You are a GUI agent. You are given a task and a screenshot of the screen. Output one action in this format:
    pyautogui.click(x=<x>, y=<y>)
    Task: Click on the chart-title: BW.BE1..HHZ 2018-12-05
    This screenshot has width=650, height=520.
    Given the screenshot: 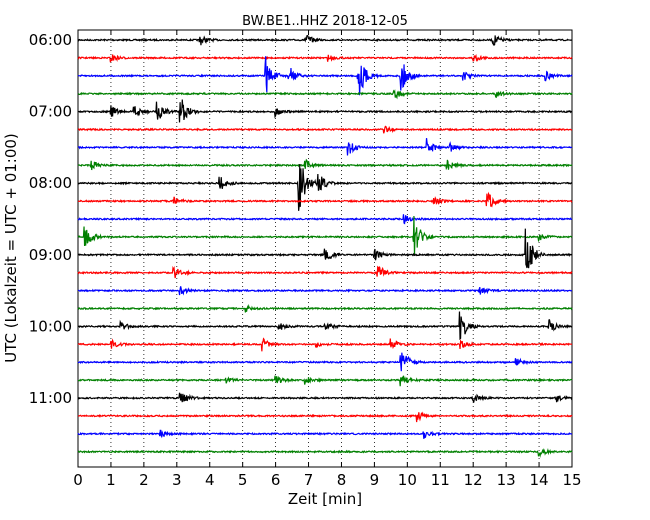 What is the action you would take?
    pyautogui.click(x=325, y=21)
    